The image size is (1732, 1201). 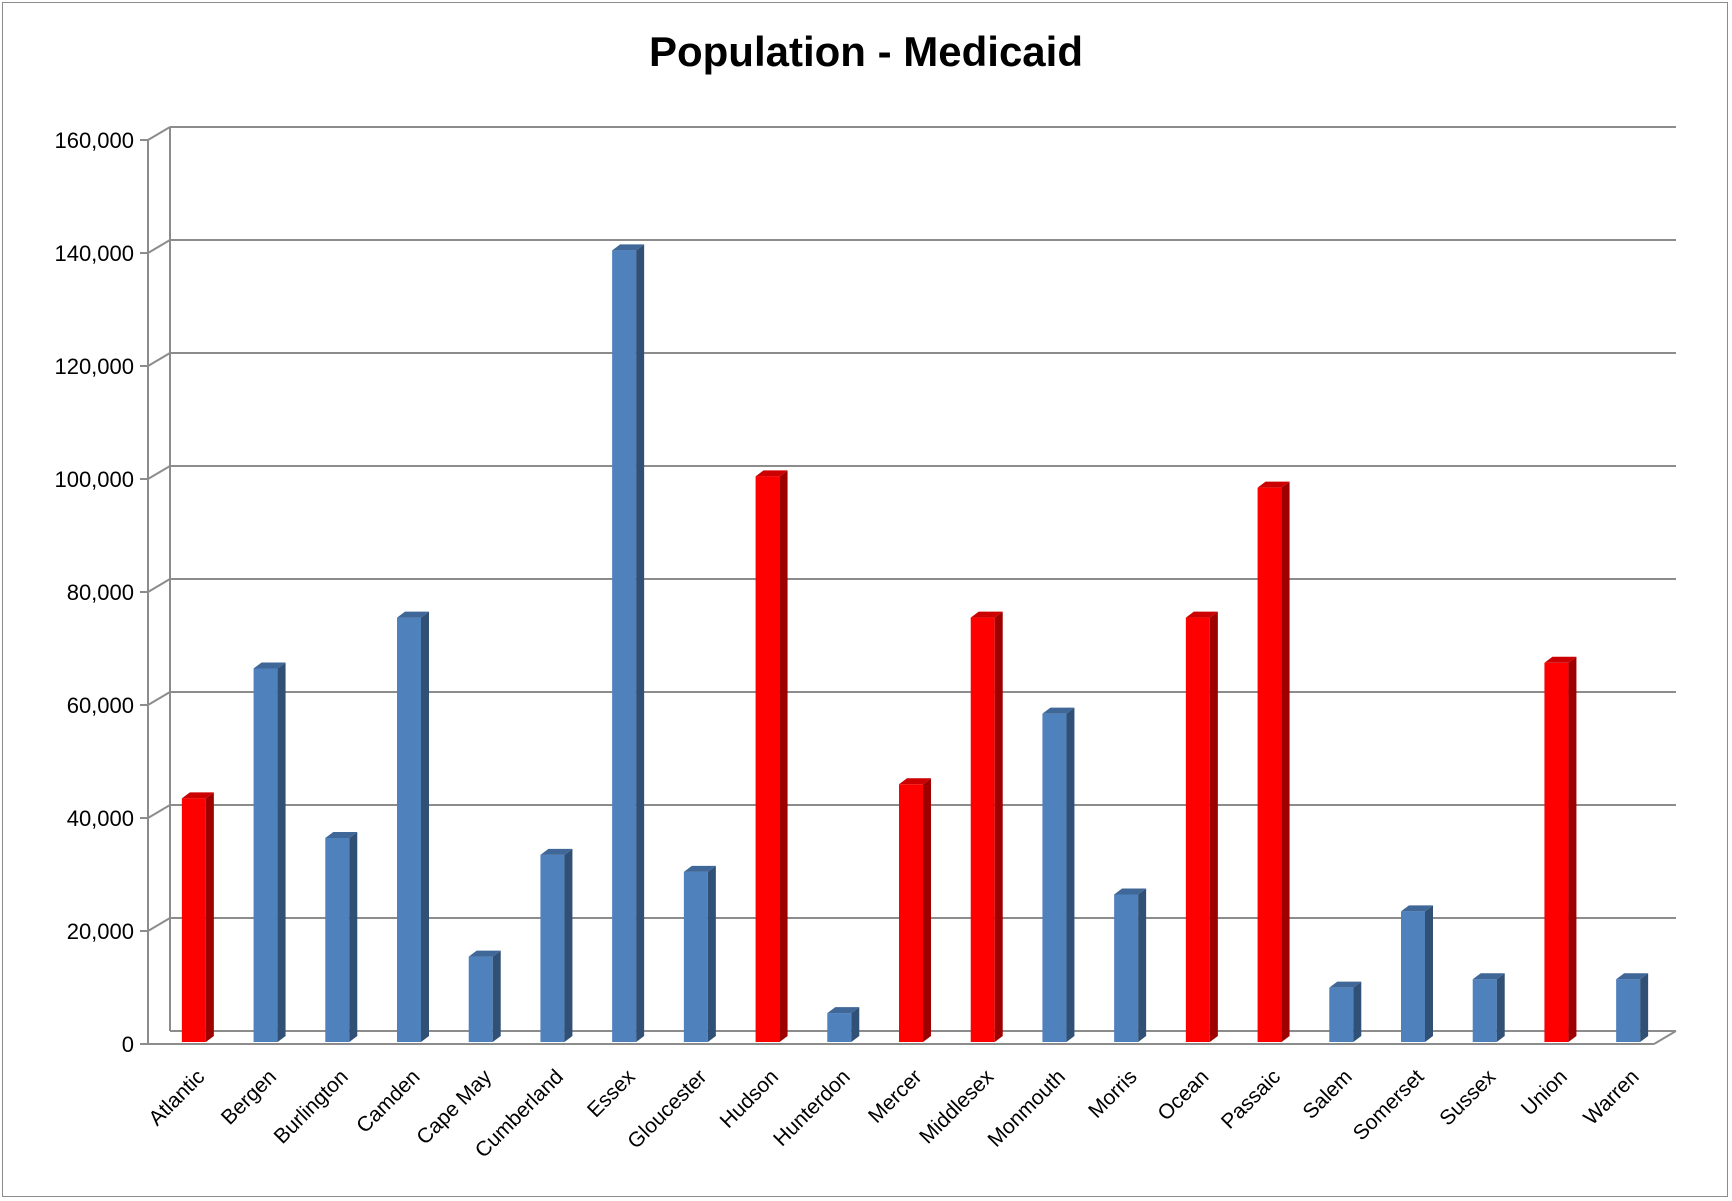 What do you see at coordinates (1183, 1095) in the screenshot?
I see `x-tick-label: Ocean` at bounding box center [1183, 1095].